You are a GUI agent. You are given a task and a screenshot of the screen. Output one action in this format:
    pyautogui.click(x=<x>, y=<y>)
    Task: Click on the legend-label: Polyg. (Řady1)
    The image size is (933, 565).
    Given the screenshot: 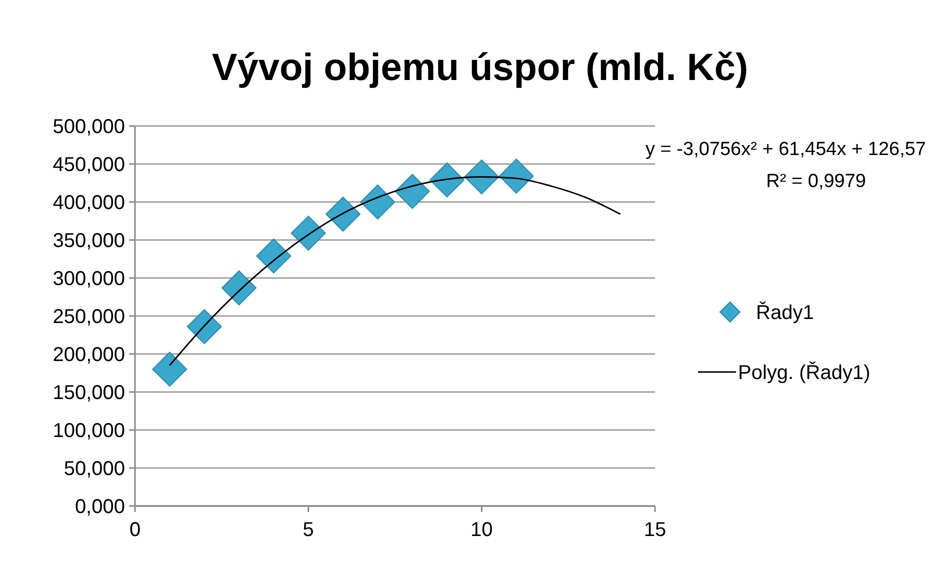 What is the action you would take?
    pyautogui.click(x=804, y=372)
    